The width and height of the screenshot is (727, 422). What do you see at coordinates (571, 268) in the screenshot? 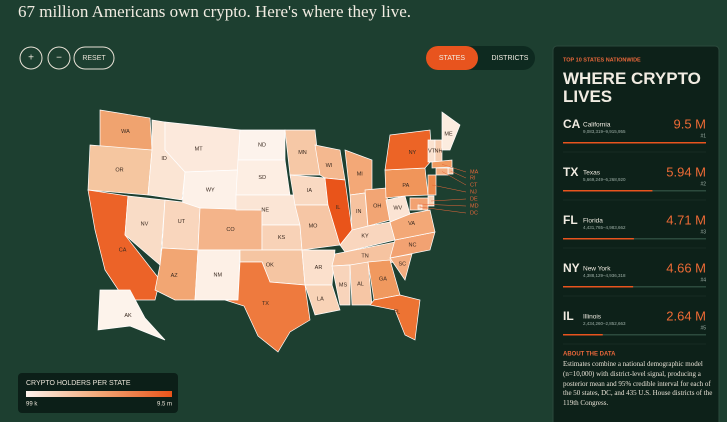
I see `entry-abbr: NY` at bounding box center [571, 268].